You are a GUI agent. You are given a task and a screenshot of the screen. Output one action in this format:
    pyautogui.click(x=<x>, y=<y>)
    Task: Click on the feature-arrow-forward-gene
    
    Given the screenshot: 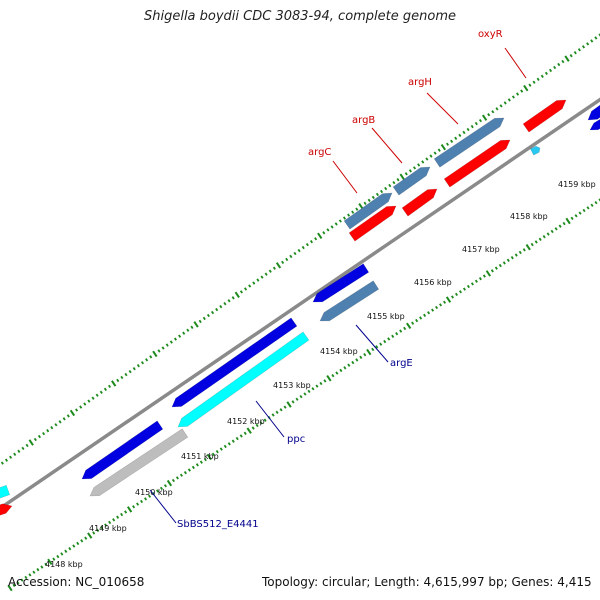 What is the action you would take?
    pyautogui.click(x=469, y=142)
    